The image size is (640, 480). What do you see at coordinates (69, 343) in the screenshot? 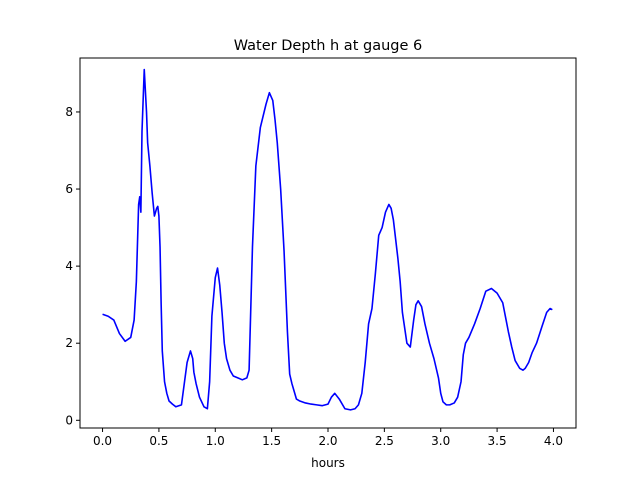
I see `y-tick-label: 2` at bounding box center [69, 343].